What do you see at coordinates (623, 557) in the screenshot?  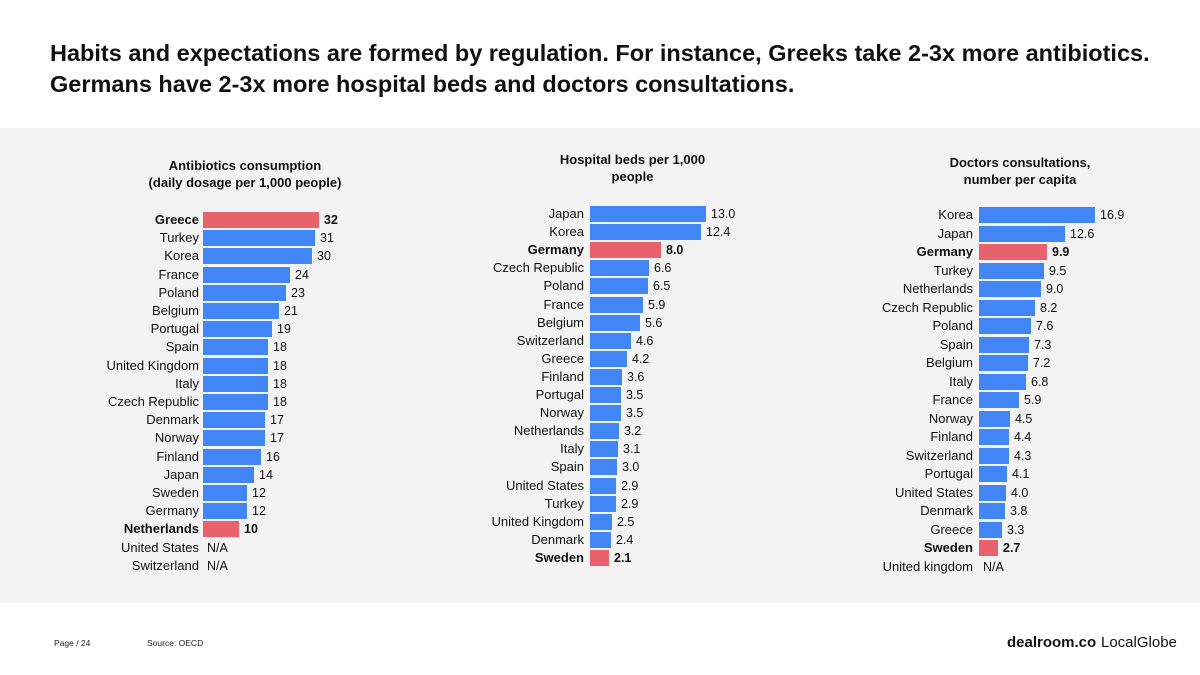 I see `value-label: 2.1` at bounding box center [623, 557].